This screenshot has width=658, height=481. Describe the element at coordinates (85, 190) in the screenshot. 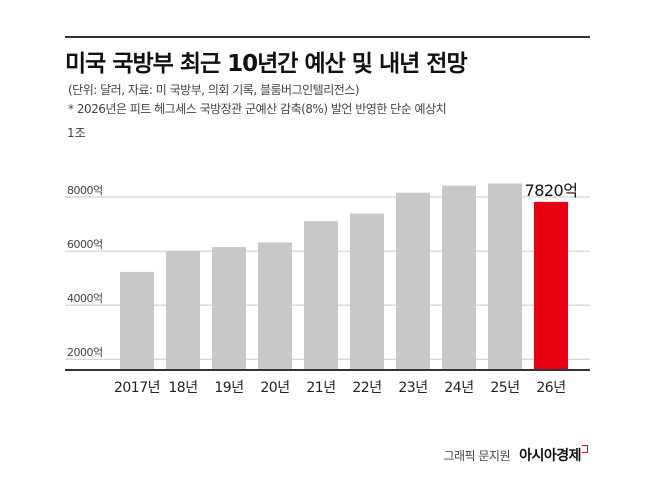

I see `y-tick-label: 8000억` at that location.